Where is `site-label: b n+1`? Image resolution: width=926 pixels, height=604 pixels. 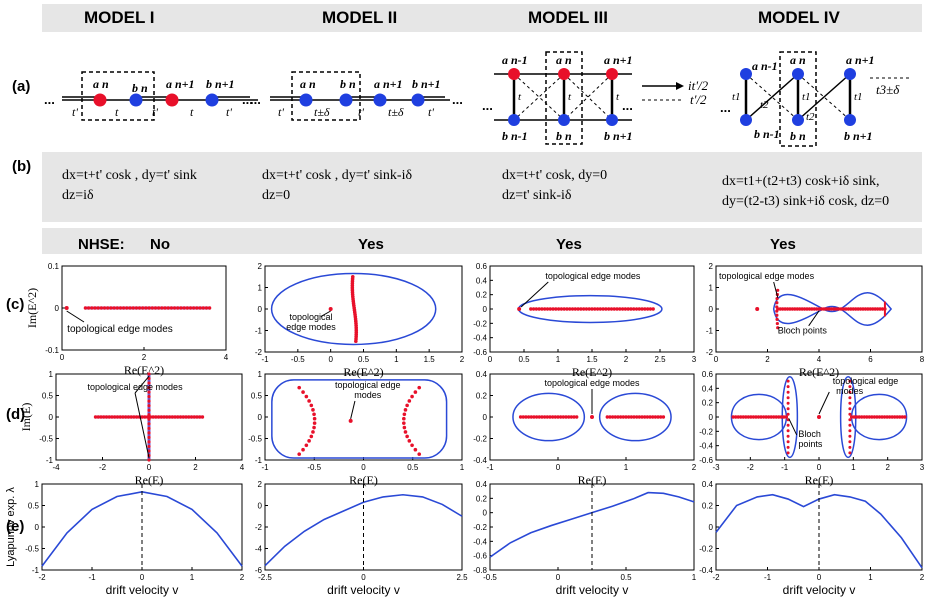
site-label: b n+1 is located at coordinates (426, 84).